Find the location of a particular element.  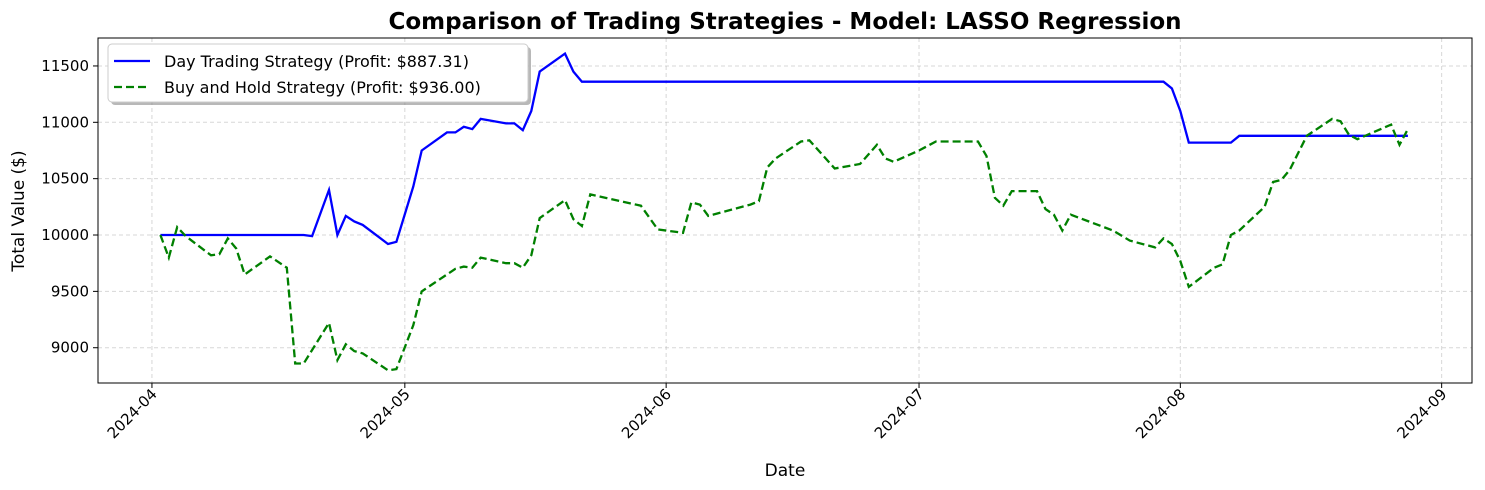

y-tick-label: 11000 is located at coordinates (65, 122).